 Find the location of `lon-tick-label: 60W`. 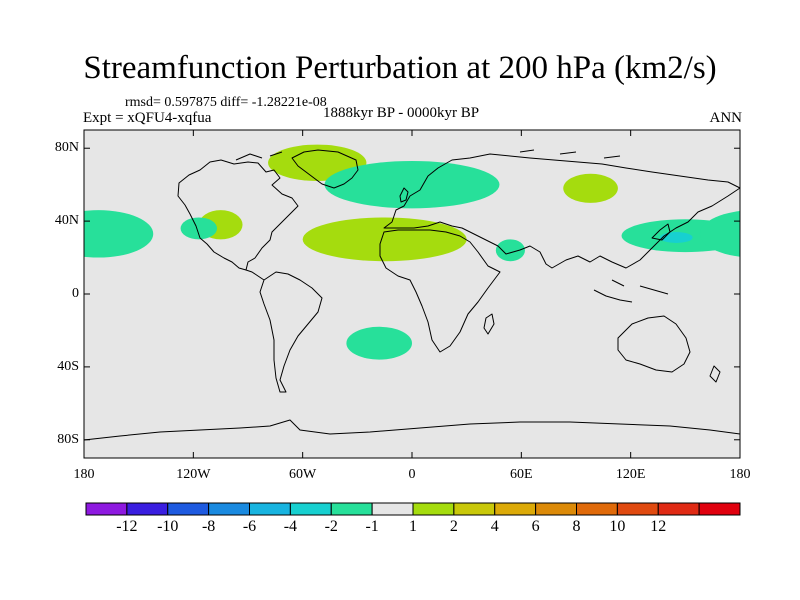

lon-tick-label: 60W is located at coordinates (303, 474).